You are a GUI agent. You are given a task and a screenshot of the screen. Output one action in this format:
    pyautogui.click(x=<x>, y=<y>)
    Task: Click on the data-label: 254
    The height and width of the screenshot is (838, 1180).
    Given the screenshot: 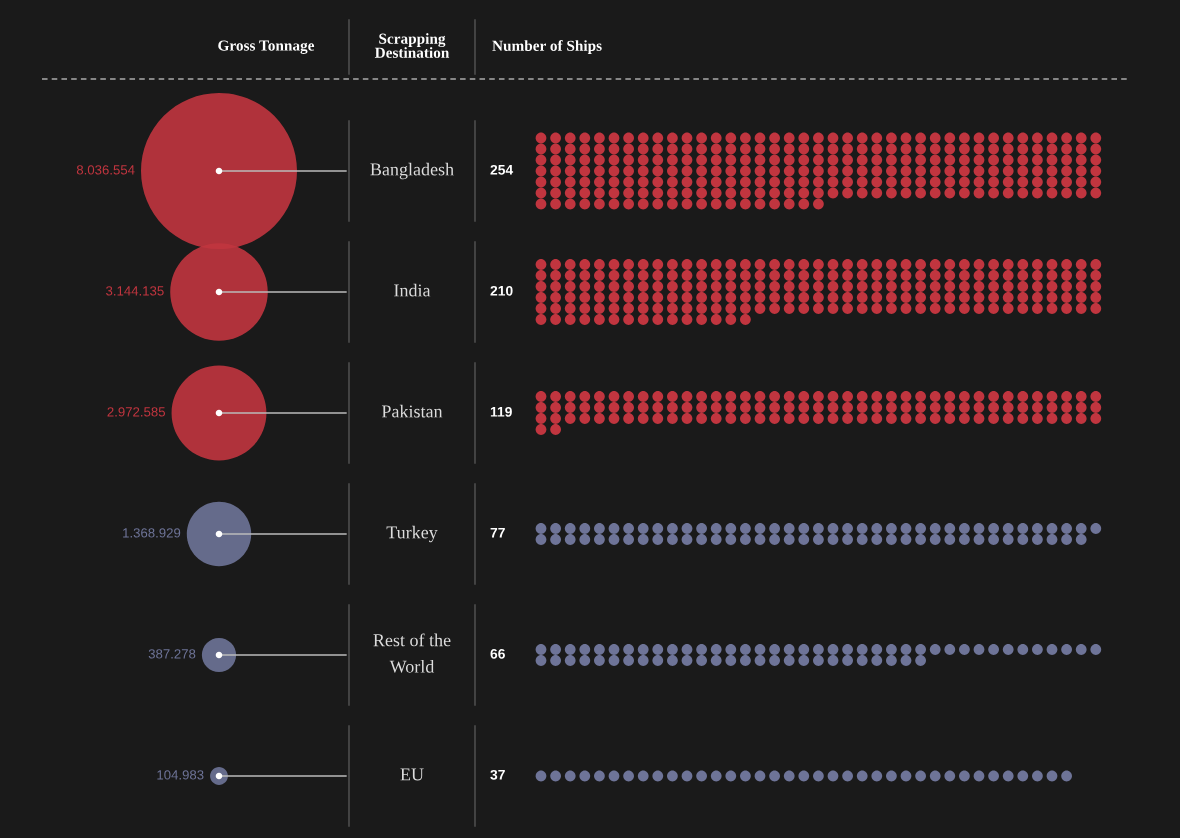 What is the action you would take?
    pyautogui.click(x=502, y=169)
    